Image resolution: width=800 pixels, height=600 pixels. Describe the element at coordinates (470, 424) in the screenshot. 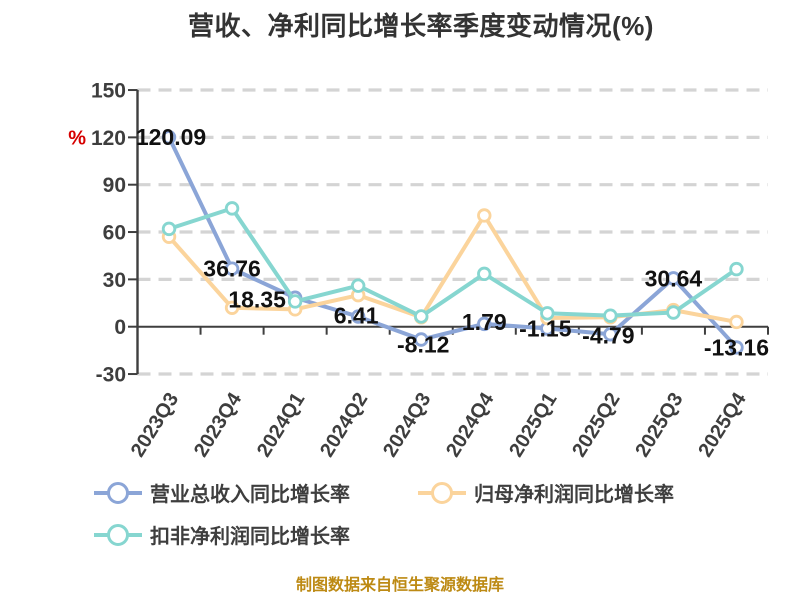

I see `x-tick-label: 2024Q4` at that location.